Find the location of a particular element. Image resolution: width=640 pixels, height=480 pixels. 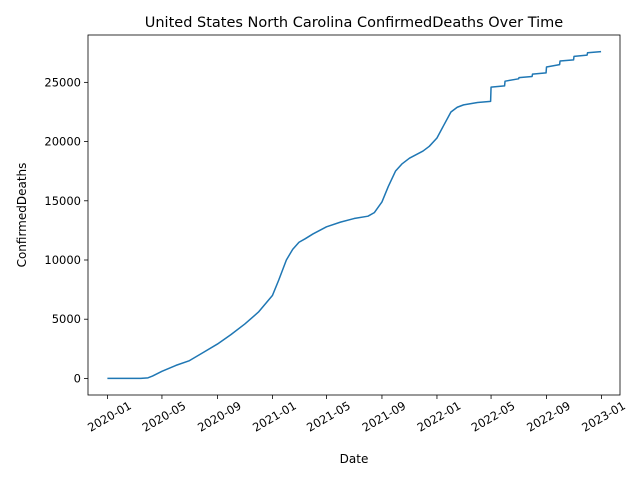

x-axis-label: Date is located at coordinates (354, 459).